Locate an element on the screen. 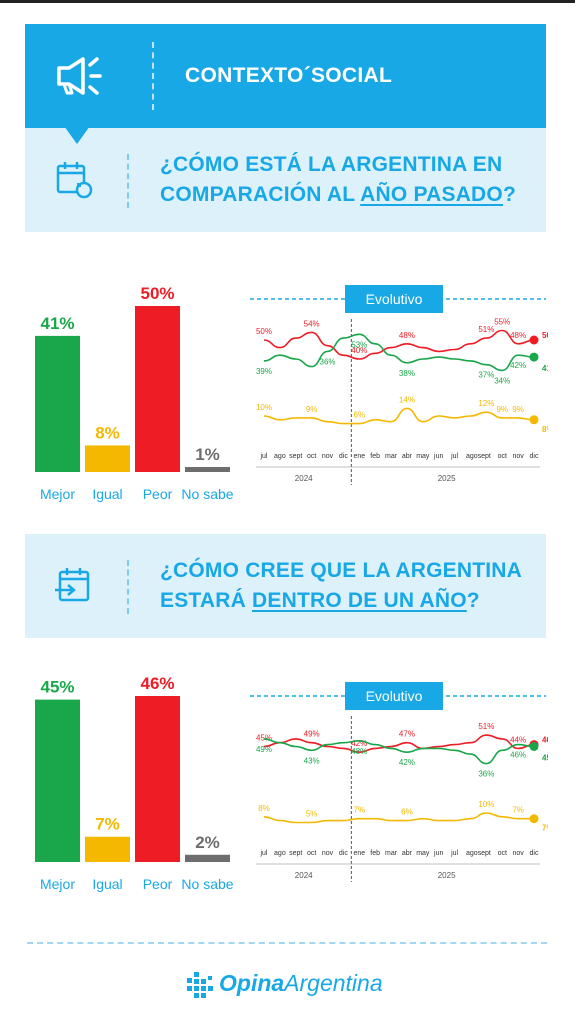 Image resolution: width=575 pixels, height=1024 pixels. footer-divider is located at coordinates (287, 943).